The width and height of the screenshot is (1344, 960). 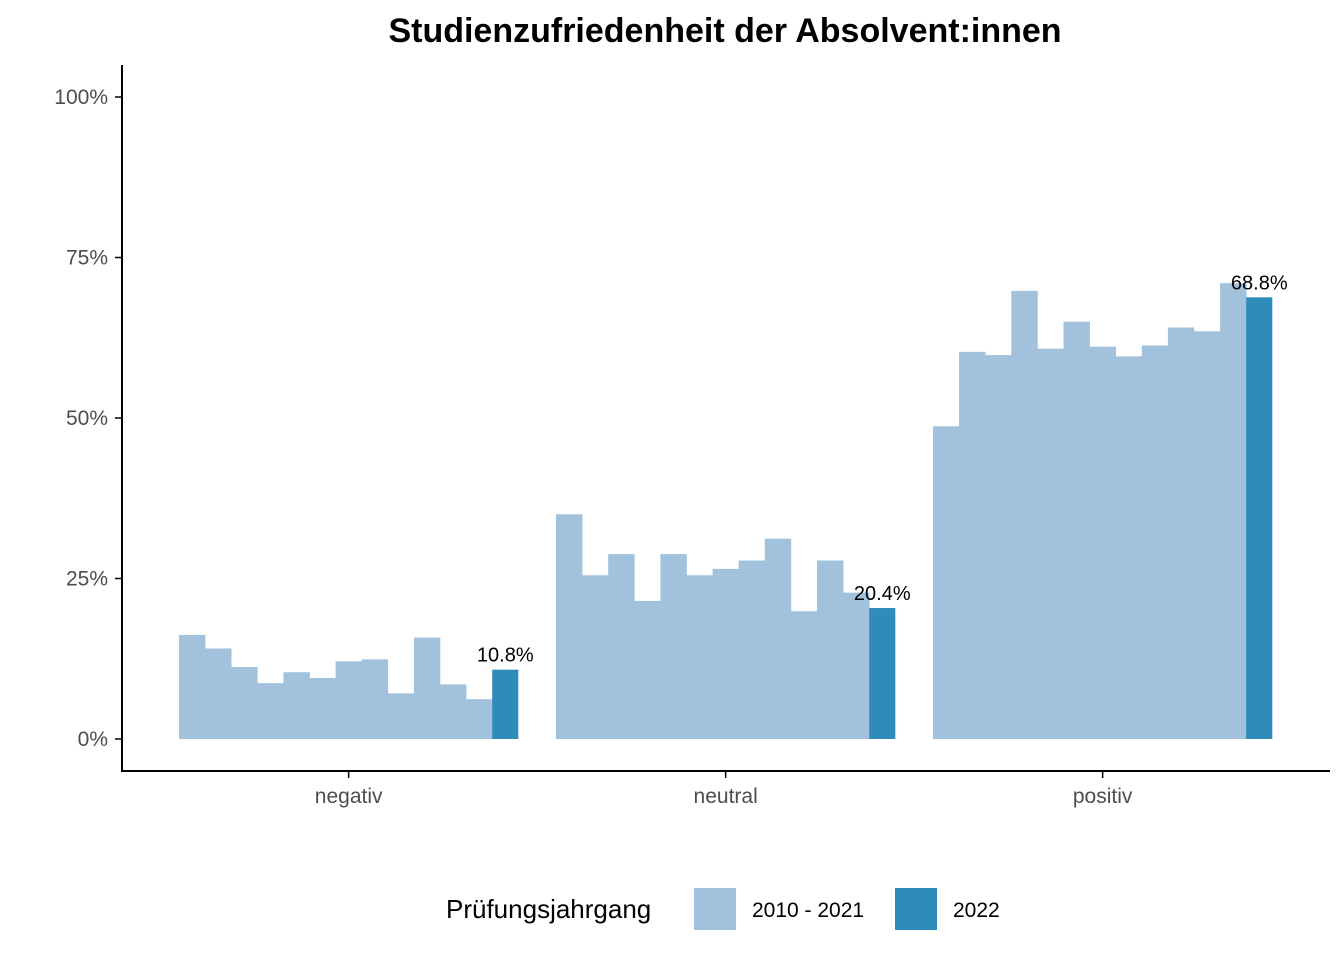 What do you see at coordinates (1259, 518) in the screenshot?
I see `bar-current-positiv` at bounding box center [1259, 518].